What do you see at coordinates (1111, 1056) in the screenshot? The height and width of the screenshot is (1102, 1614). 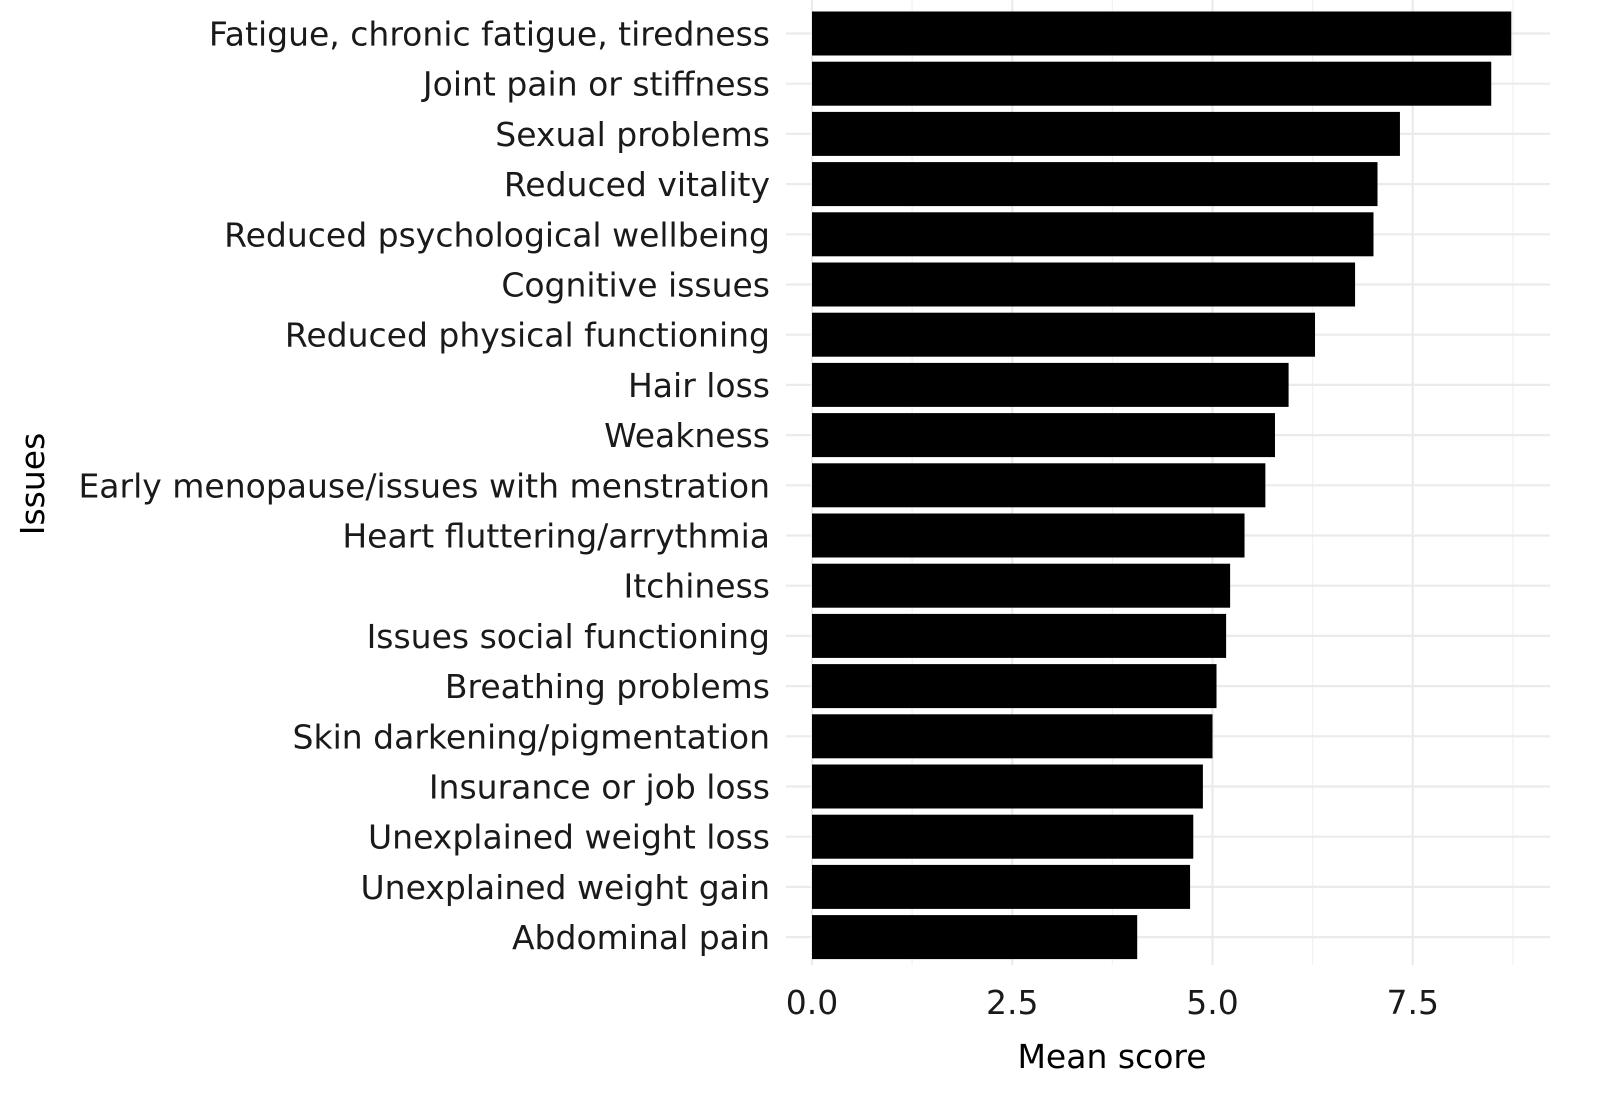 I see `x-axis-title: Mean score` at bounding box center [1111, 1056].